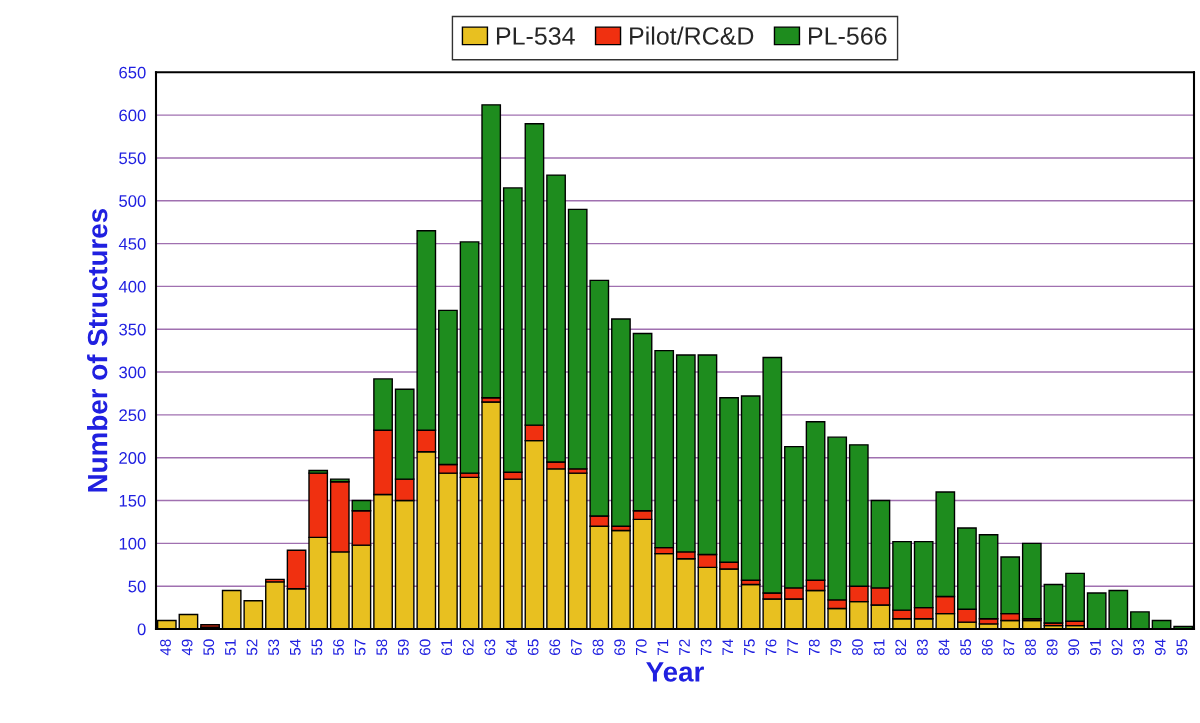  I want to click on x-tick-label: 86, so click(987, 647).